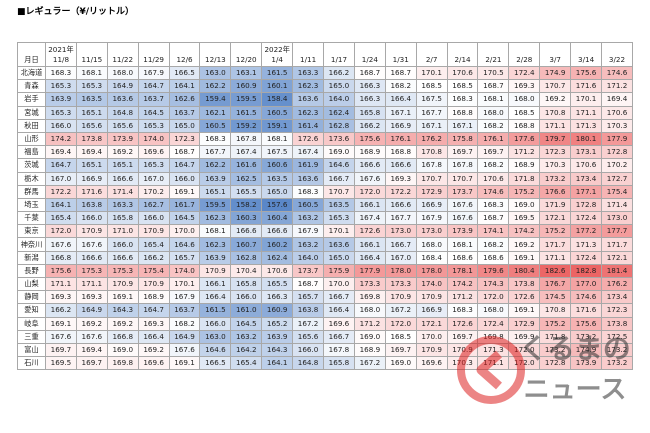 The width and height of the screenshot is (650, 433). What do you see at coordinates (308, 54) in the screenshot?
I see `column-header: 1/11` at bounding box center [308, 54].